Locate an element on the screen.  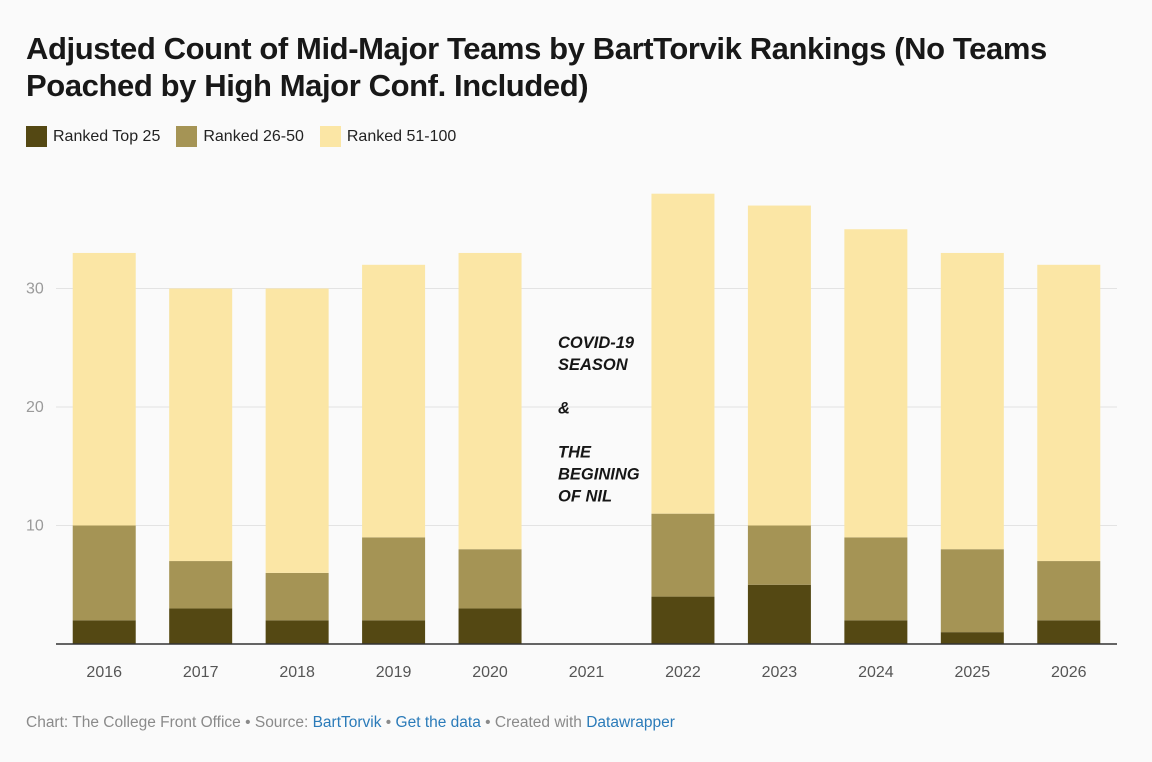
footer-separator-source: • Source: is located at coordinates (276, 722).